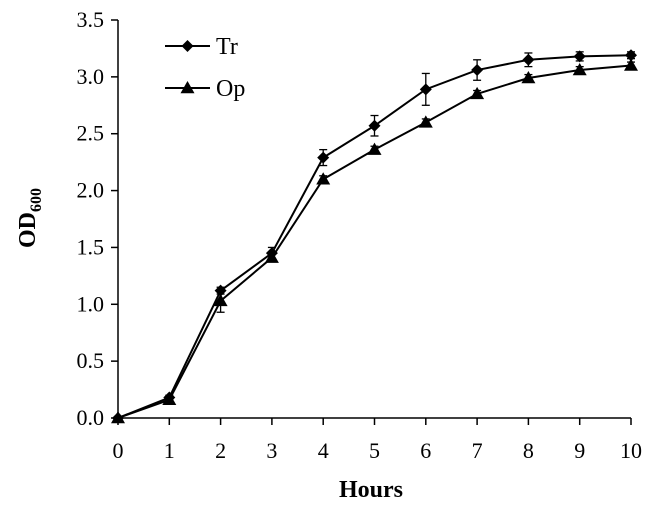  I want to click on legend-label-tr: Tr, so click(227, 47).